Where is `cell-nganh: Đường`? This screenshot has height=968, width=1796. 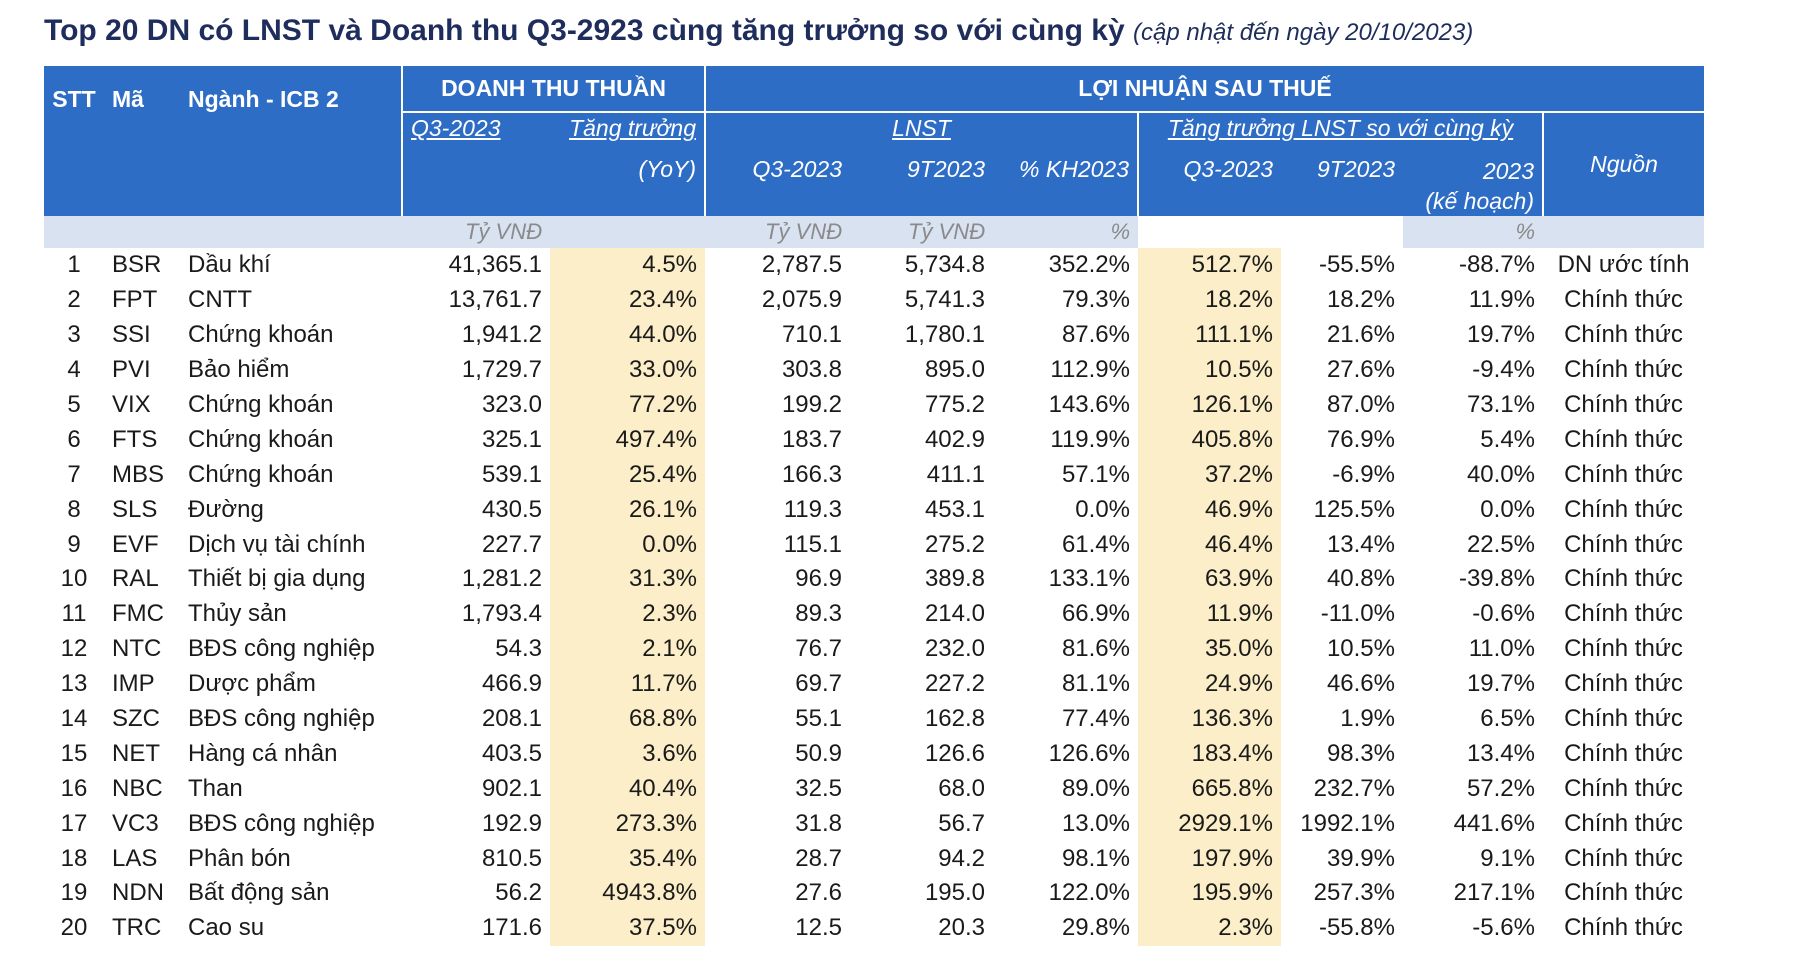 cell-nganh: Đường is located at coordinates (226, 509).